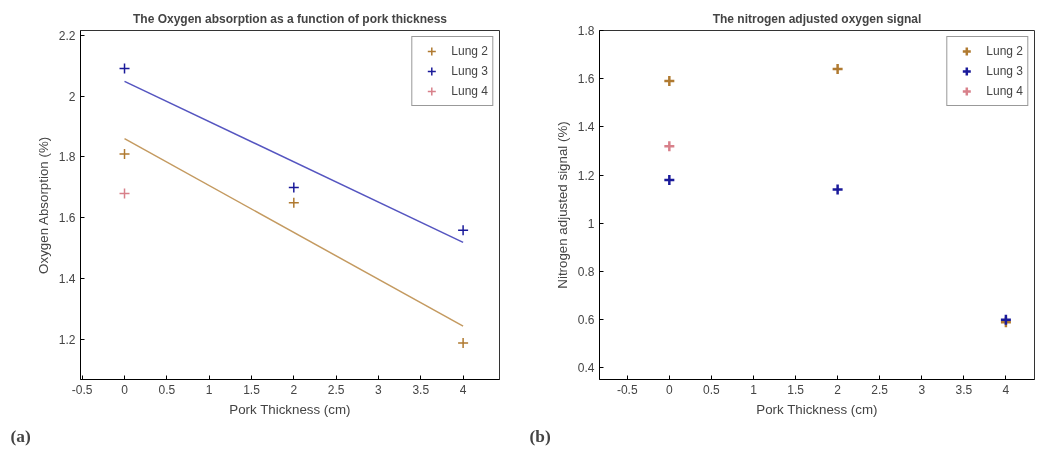  I want to click on text: (a), so click(20, 436).